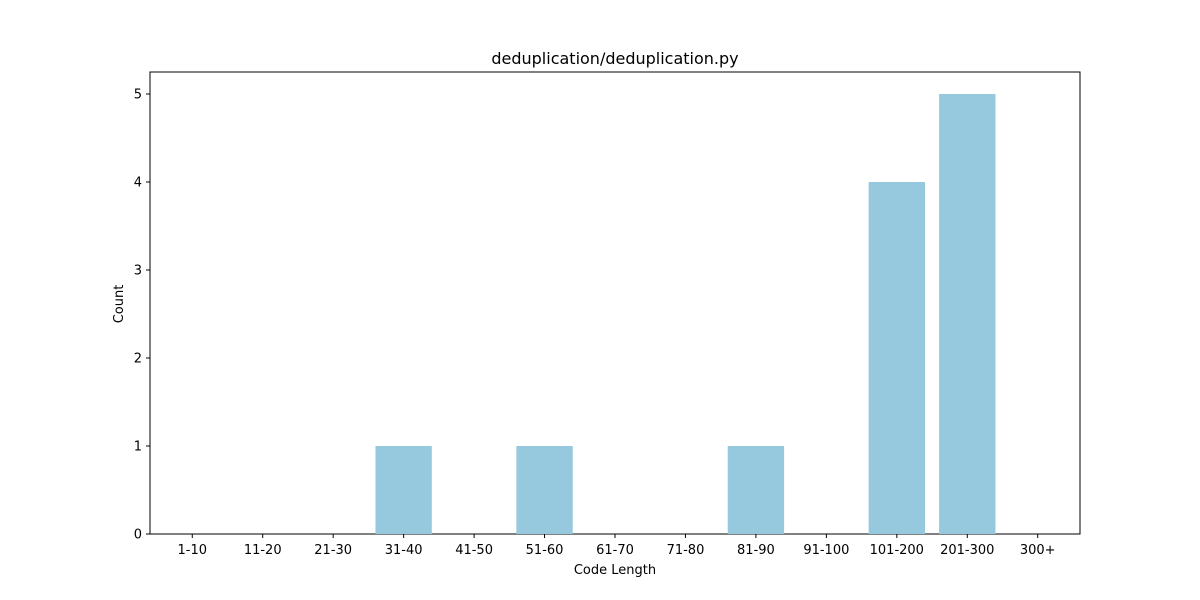 The height and width of the screenshot is (600, 1200). I want to click on x-tick-label: 11-20, so click(263, 550).